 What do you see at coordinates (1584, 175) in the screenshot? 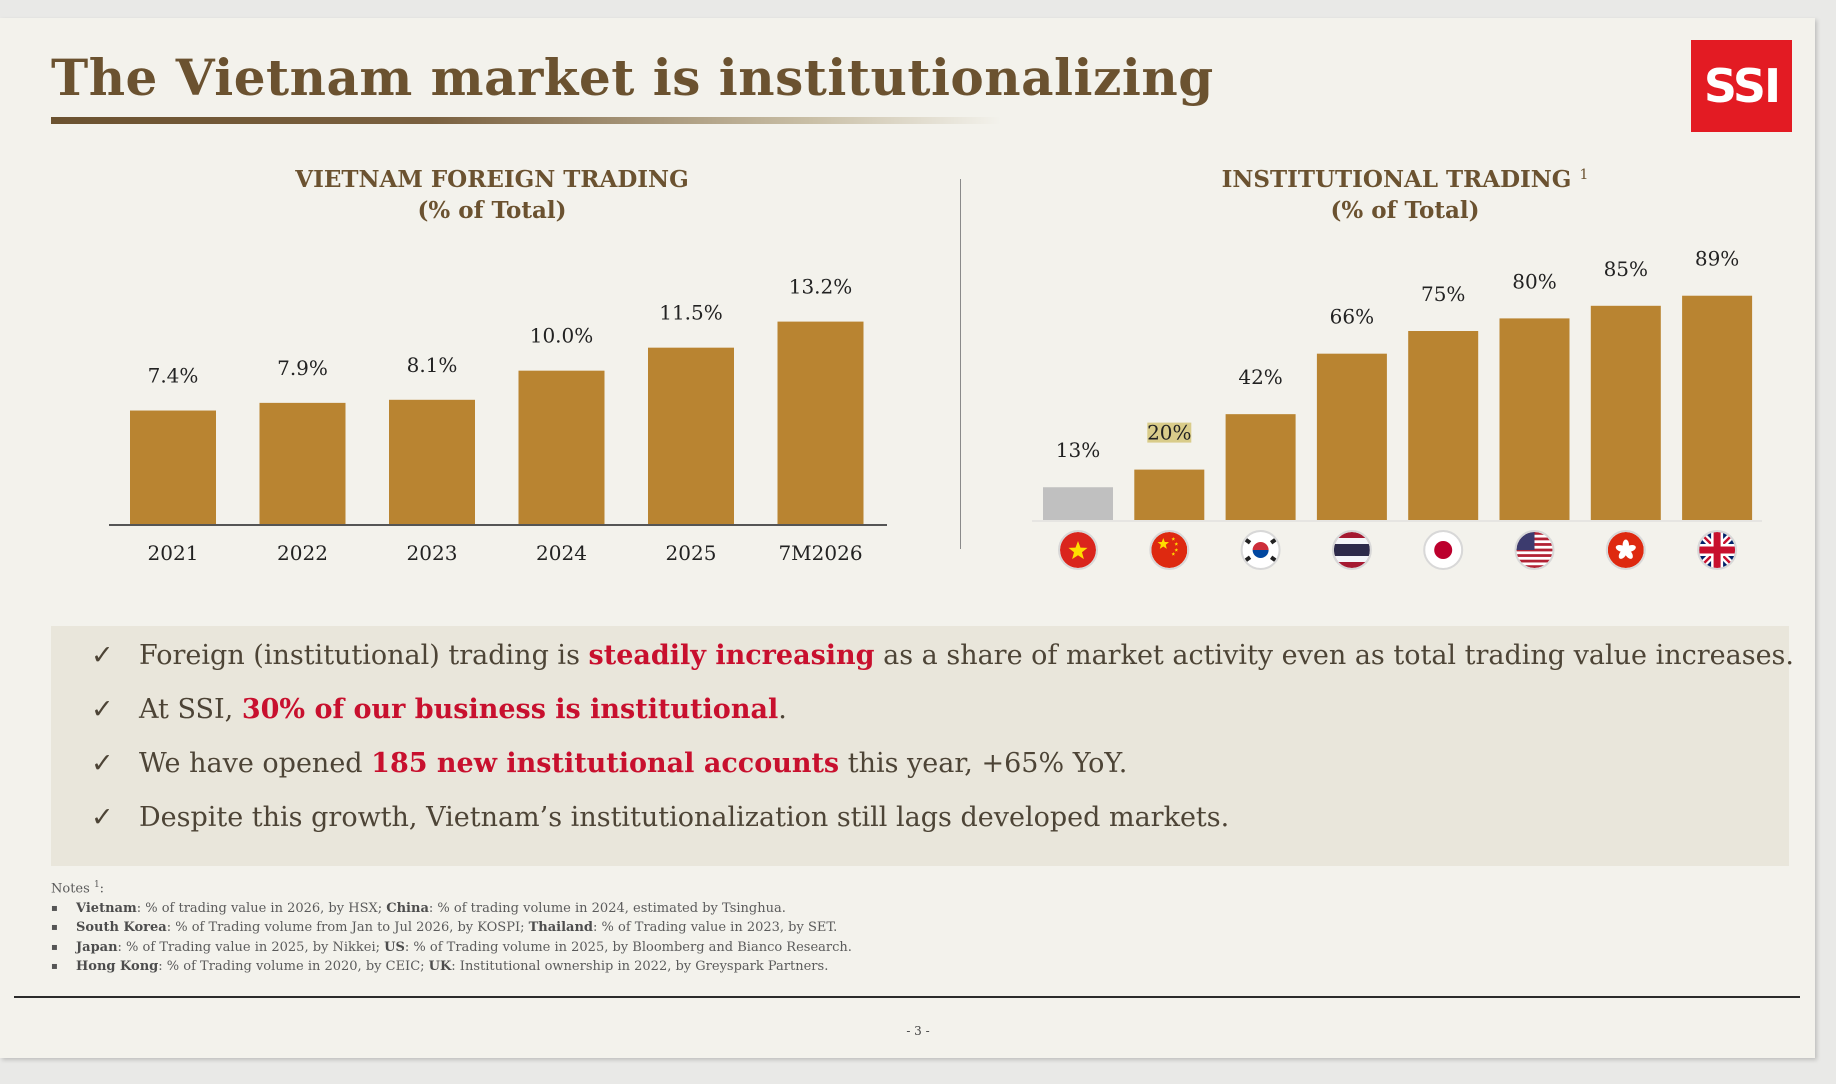
I see `footnote-marker: 1` at bounding box center [1584, 175].